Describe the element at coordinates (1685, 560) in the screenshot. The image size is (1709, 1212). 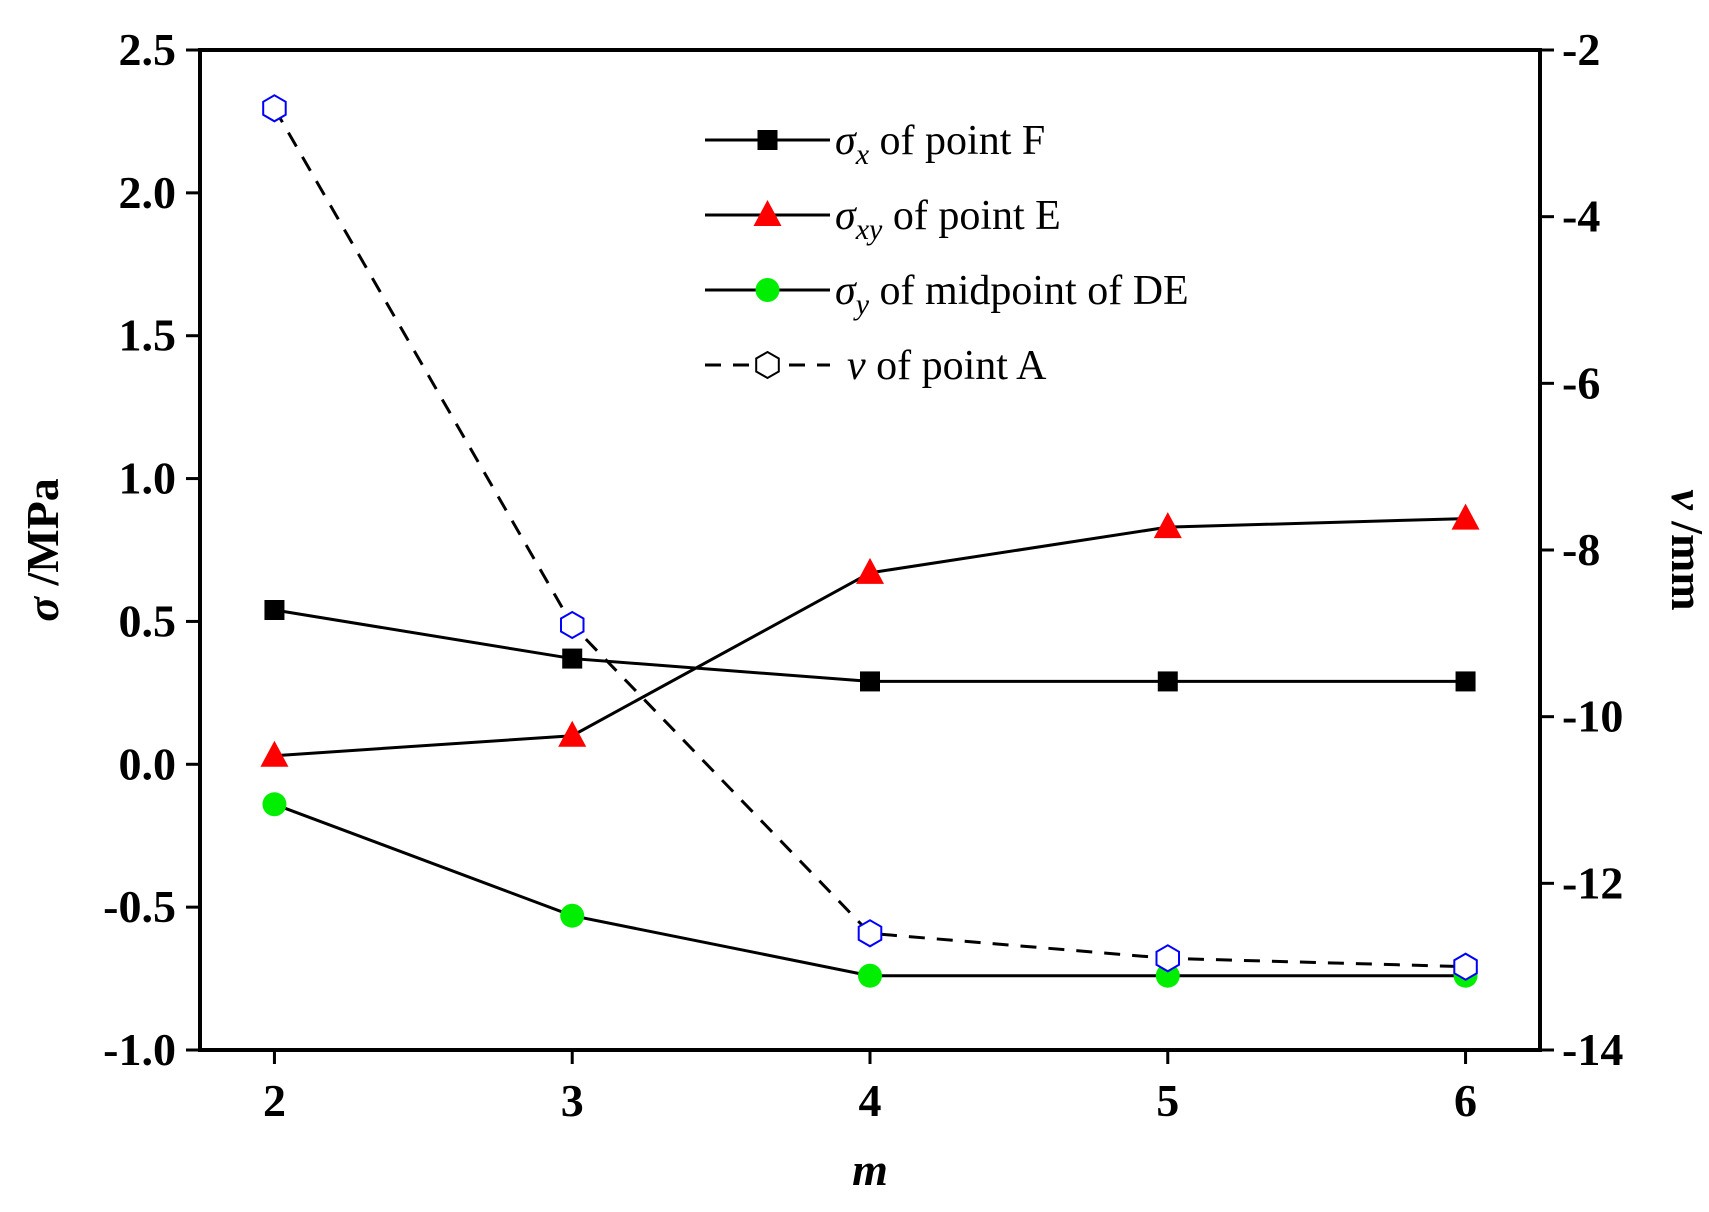
I see `right-axis-unit: /mm` at that location.